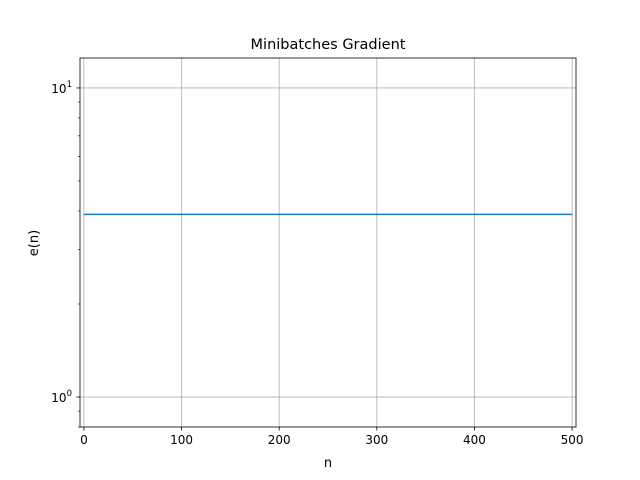  Describe the element at coordinates (61, 397) in the screenshot. I see `y-tick-label: 10⁰` at that location.